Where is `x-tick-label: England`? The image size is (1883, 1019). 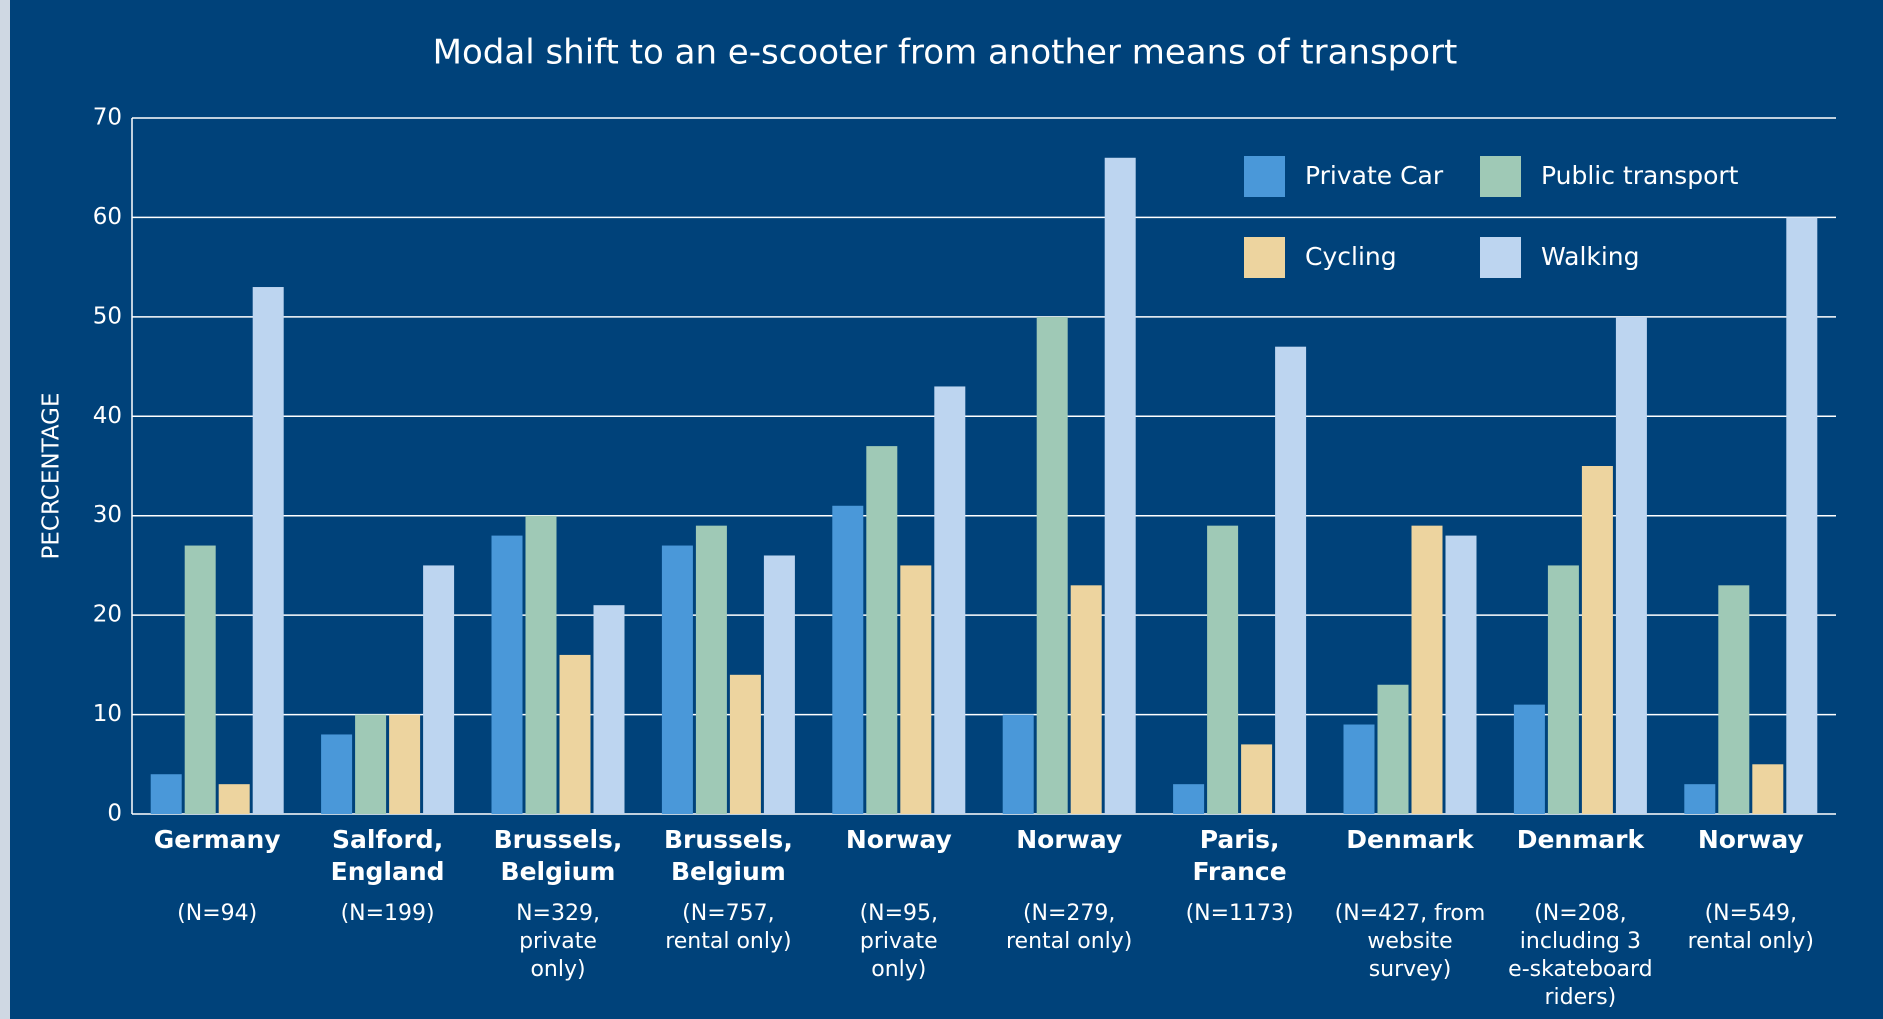
x-tick-label: England is located at coordinates (388, 871).